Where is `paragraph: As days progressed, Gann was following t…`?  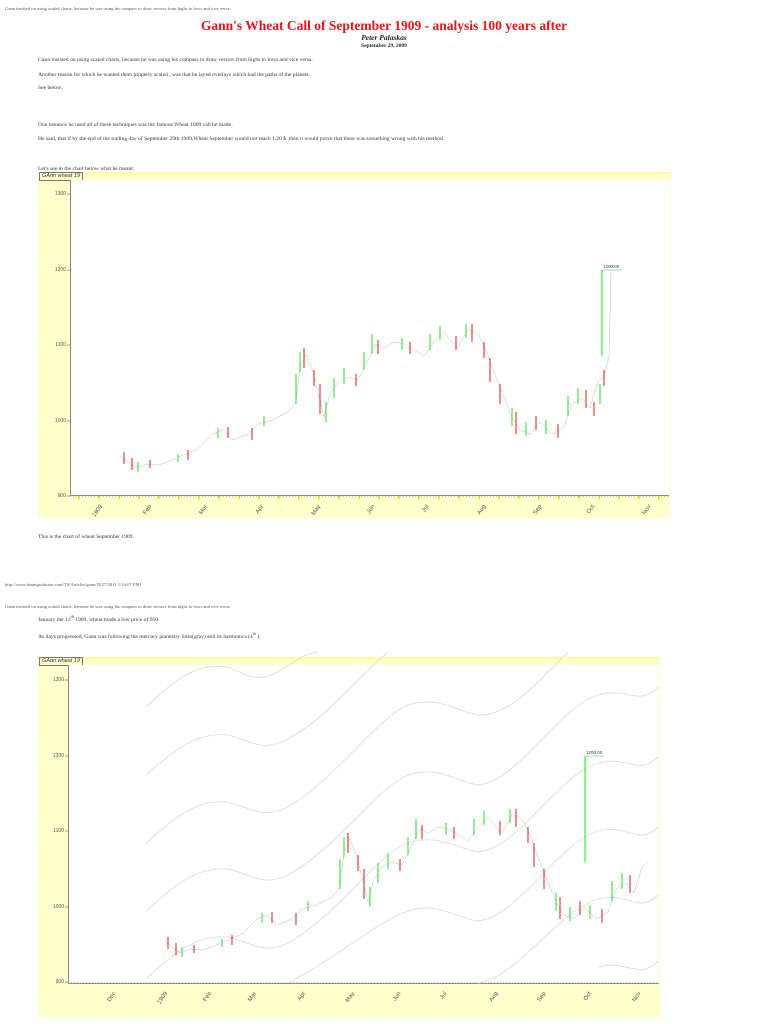
paragraph: As days progressed, Gann was following t… is located at coordinates (149, 635).